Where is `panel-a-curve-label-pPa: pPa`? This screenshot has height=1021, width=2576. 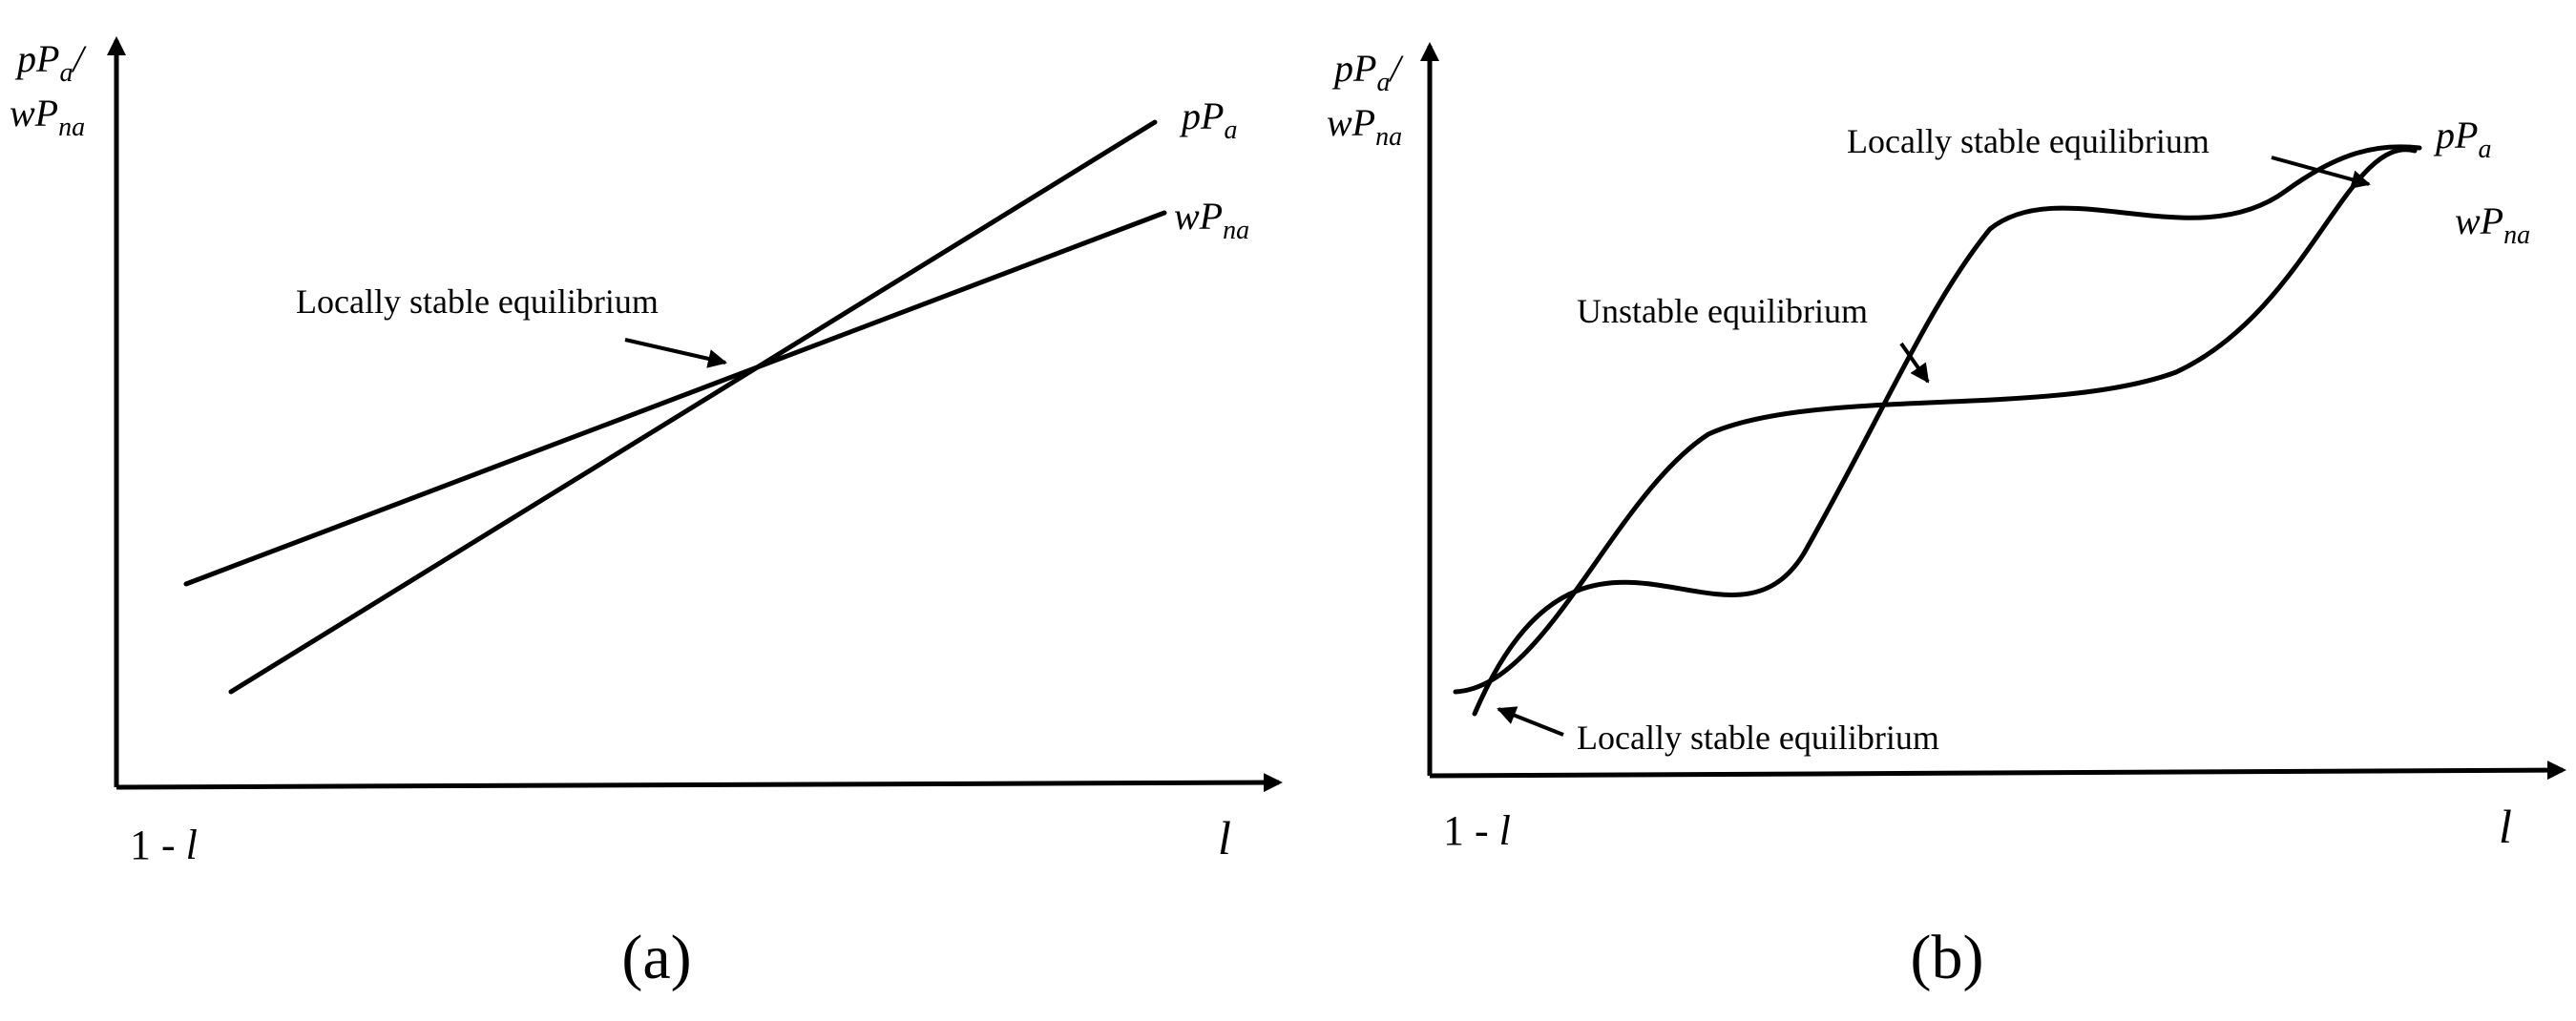 panel-a-curve-label-pPa: pPa is located at coordinates (1208, 119).